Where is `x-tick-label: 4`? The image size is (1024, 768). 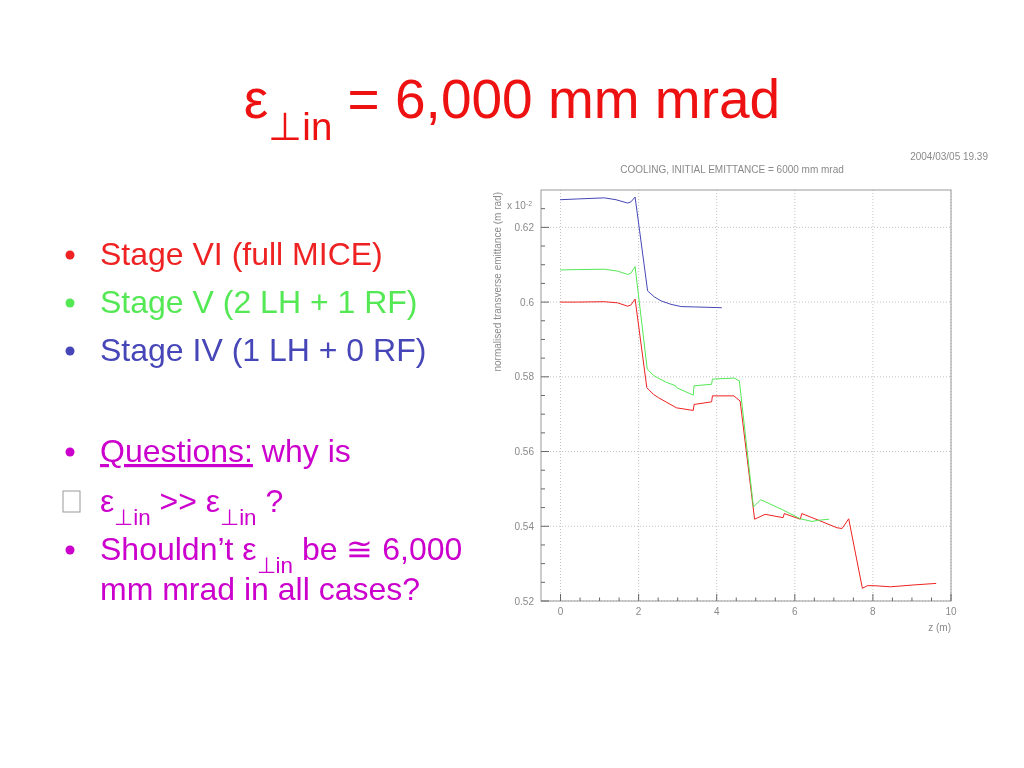
x-tick-label: 4 is located at coordinates (716, 611).